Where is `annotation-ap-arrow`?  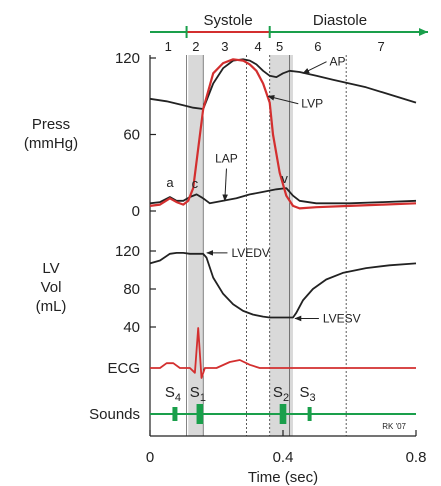 annotation-ap-arrow is located at coordinates (314, 67).